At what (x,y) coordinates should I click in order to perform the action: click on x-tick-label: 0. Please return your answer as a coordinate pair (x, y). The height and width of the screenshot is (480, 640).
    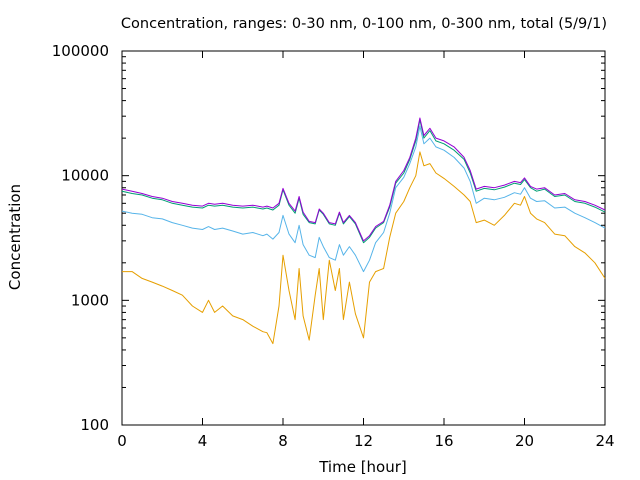
    Looking at the image, I should click on (122, 441).